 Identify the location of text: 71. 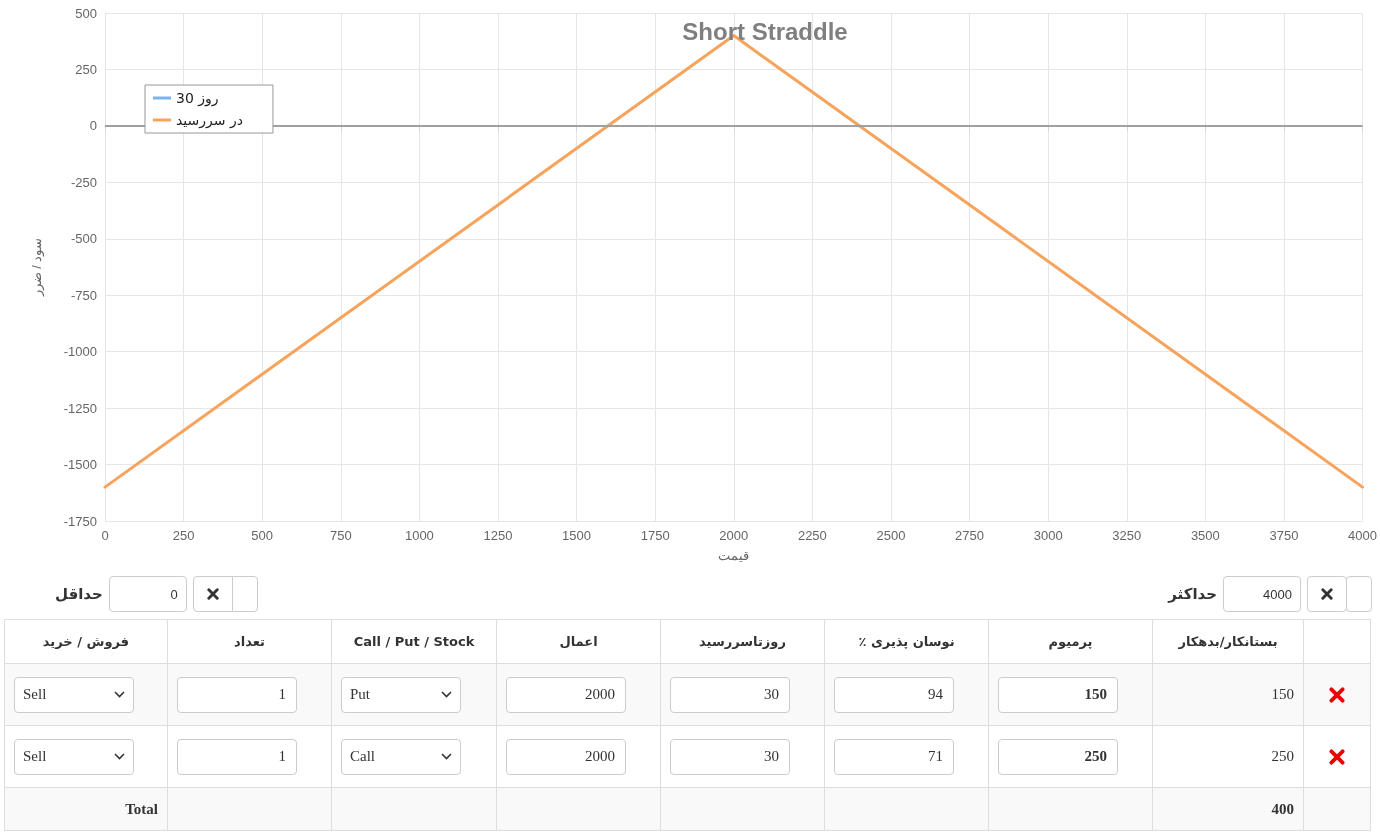
(935, 756).